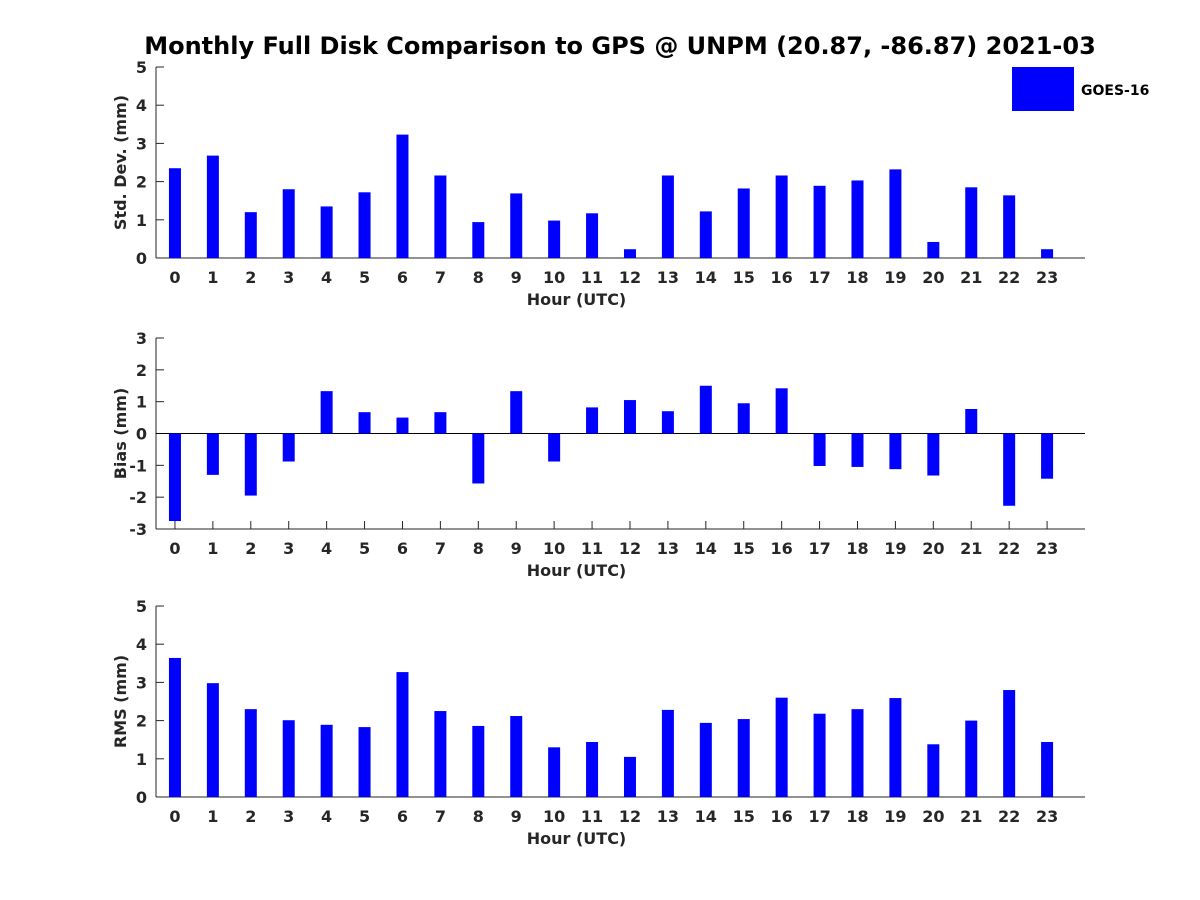 This screenshot has width=1200, height=900. Describe the element at coordinates (250, 277) in the screenshot. I see `std-dev-x-tick-label: 2` at that location.